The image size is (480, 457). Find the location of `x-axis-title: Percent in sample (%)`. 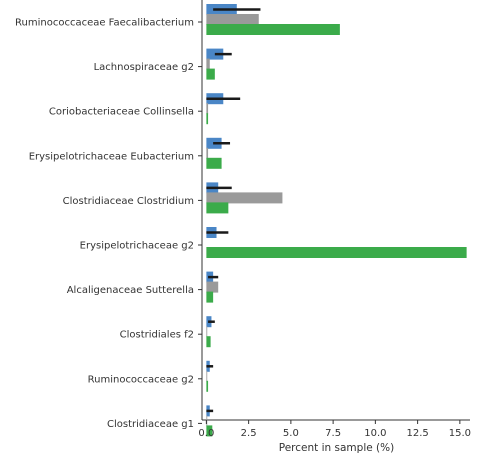

x-axis-title: Percent in sample (%) is located at coordinates (336, 448).